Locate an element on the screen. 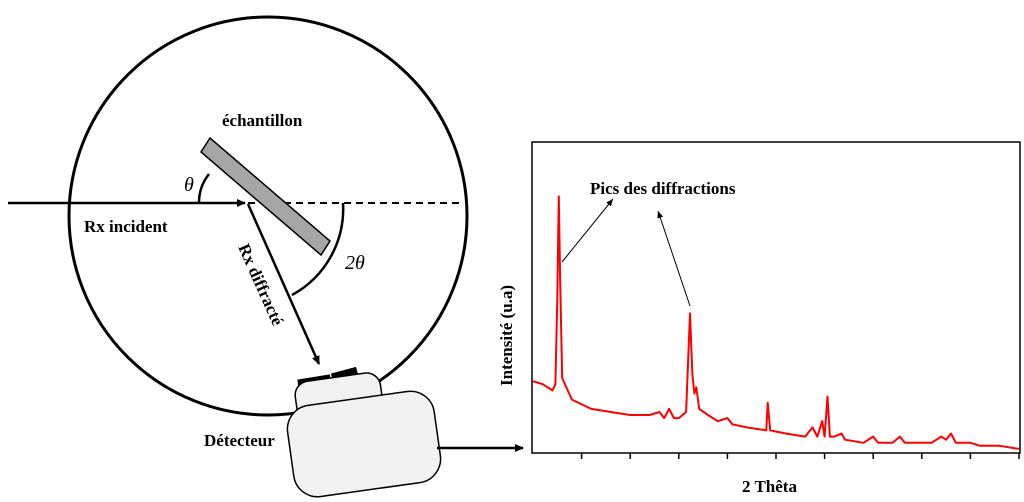 The height and width of the screenshot is (502, 1024). theta-arc is located at coordinates (204, 188).